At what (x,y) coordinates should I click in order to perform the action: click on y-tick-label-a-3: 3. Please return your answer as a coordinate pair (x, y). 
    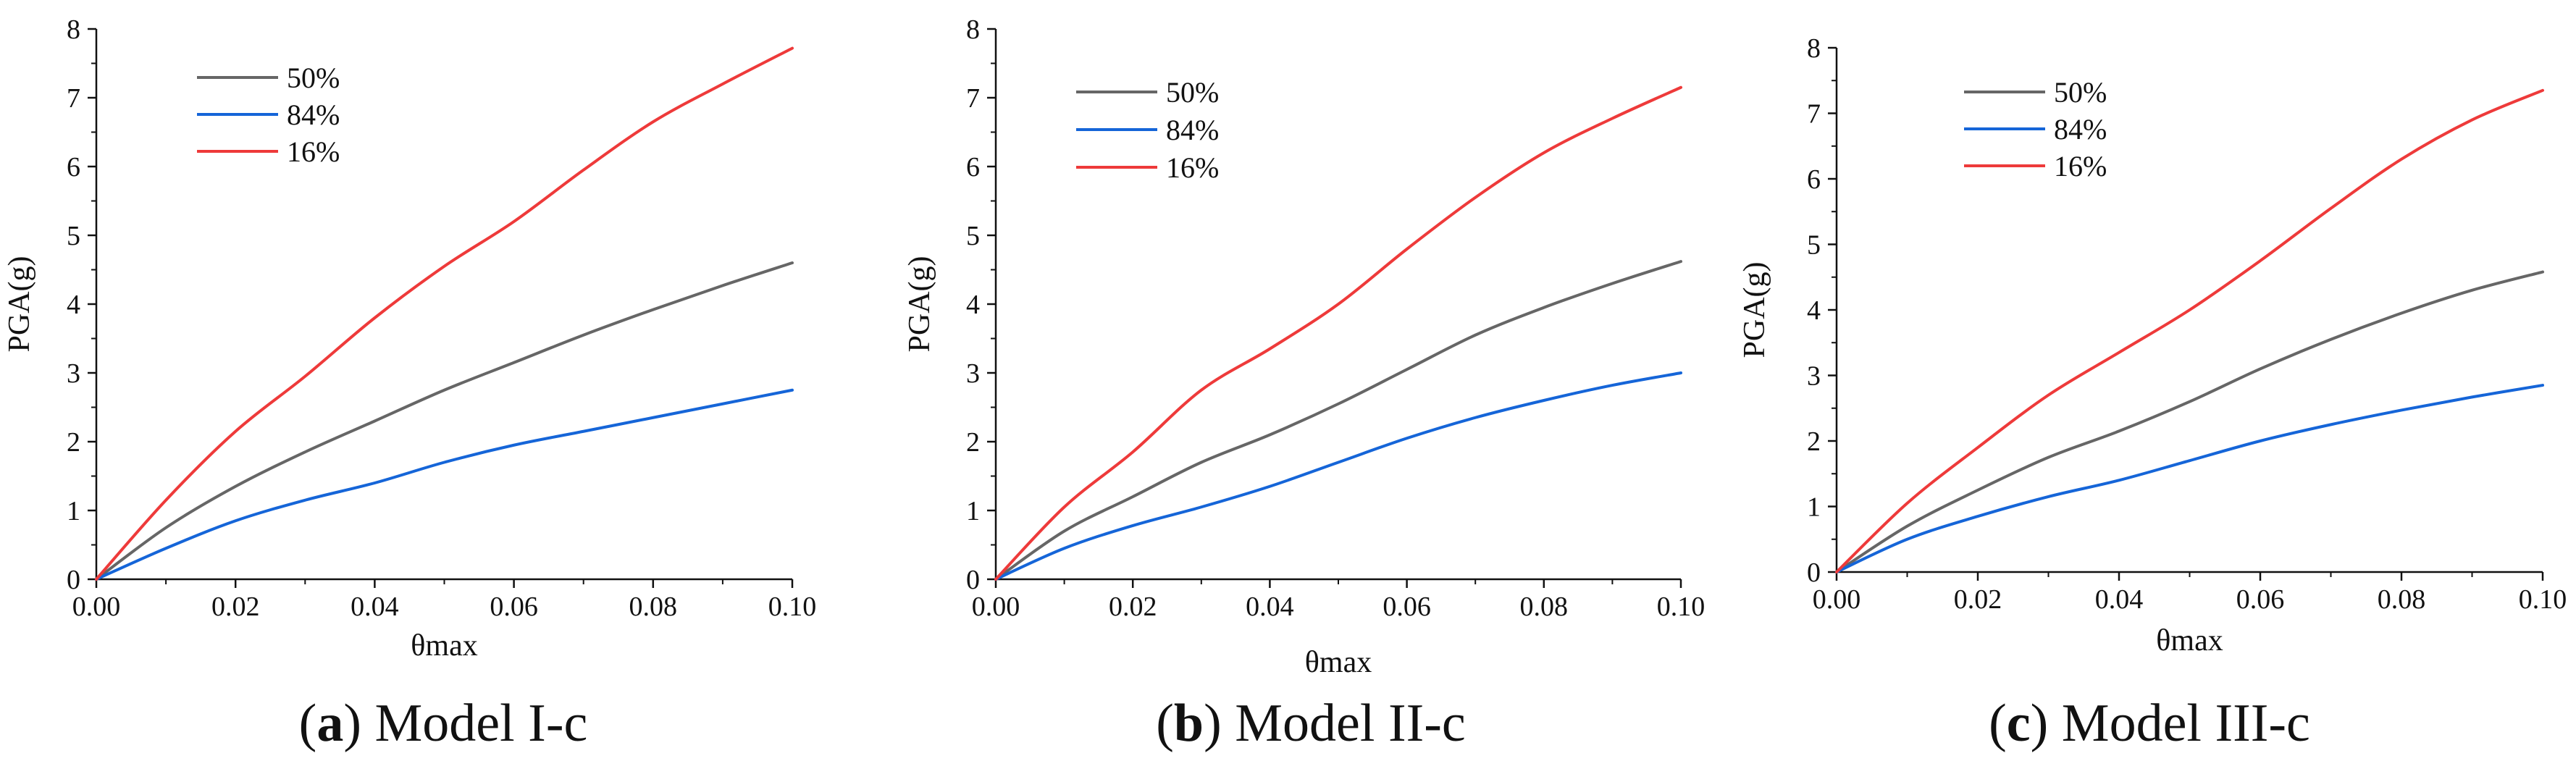
    Looking at the image, I should click on (73, 374).